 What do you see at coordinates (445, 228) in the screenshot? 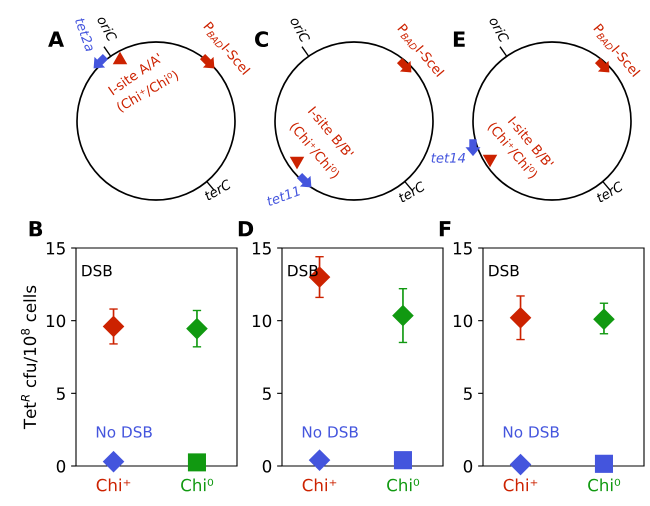
I see `chart-title: F` at bounding box center [445, 228].